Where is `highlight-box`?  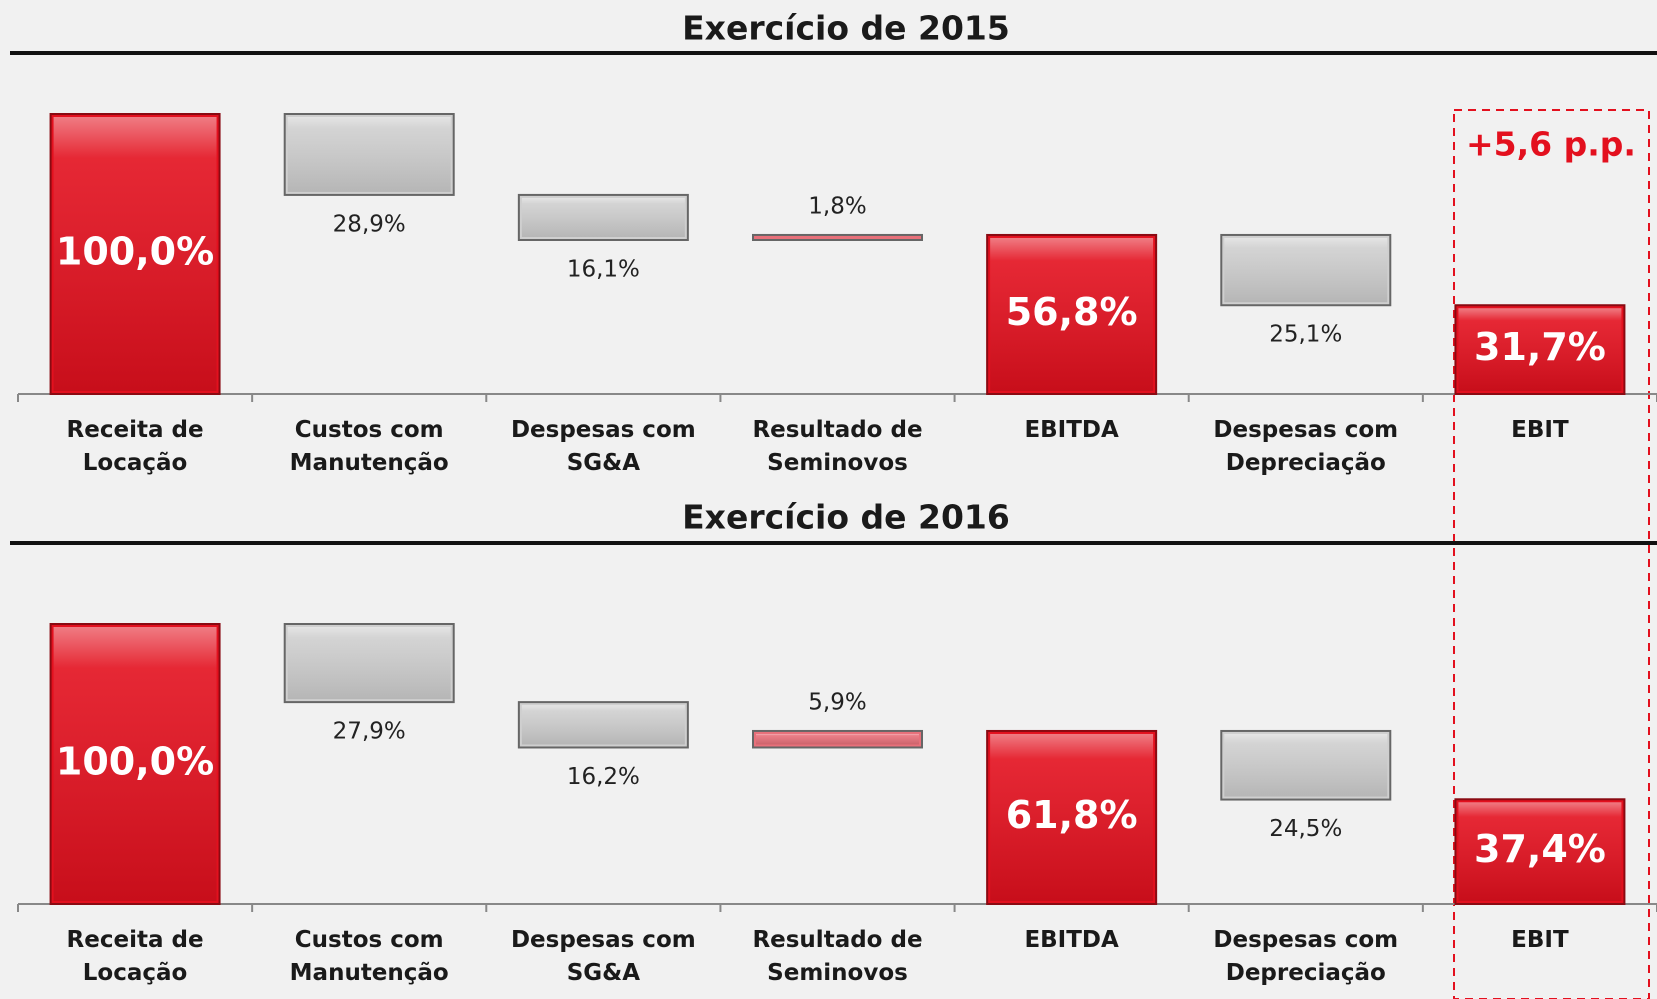 highlight-box is located at coordinates (1551, 554).